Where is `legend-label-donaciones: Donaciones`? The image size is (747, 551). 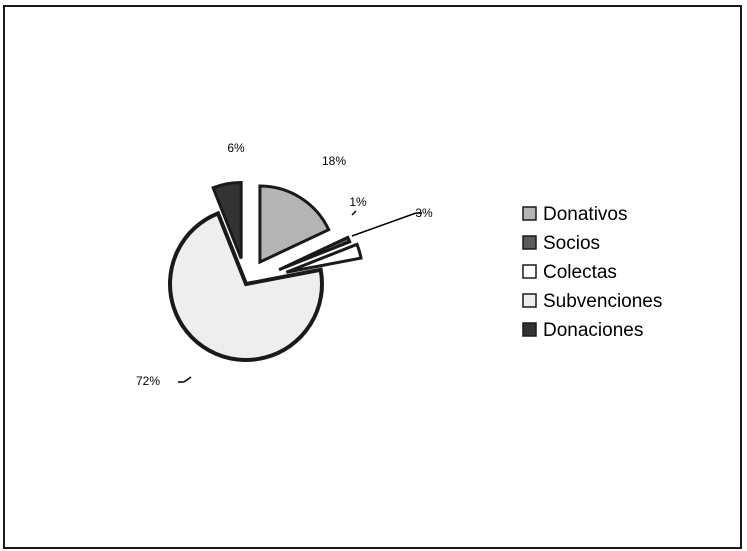 legend-label-donaciones: Donaciones is located at coordinates (593, 330).